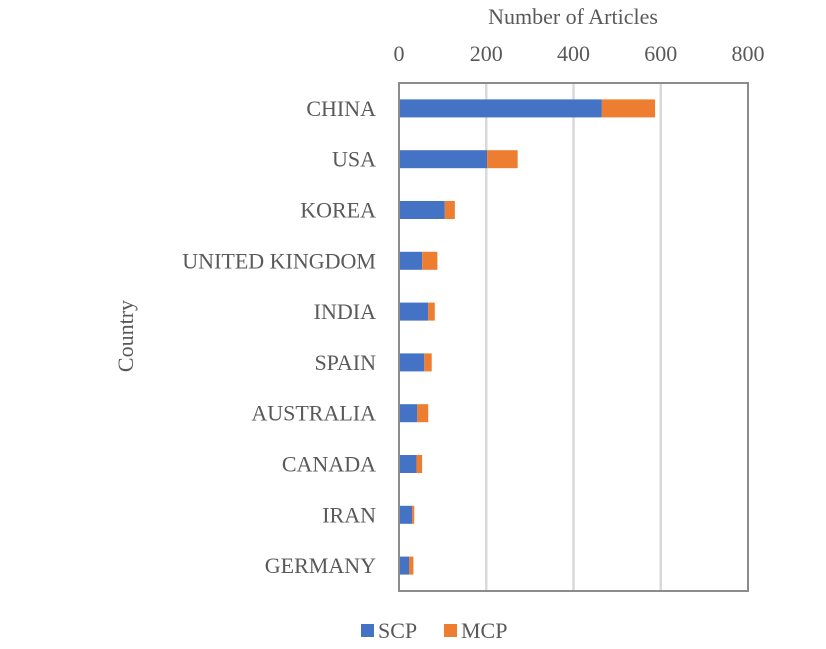  I want to click on category-label: INDIA, so click(345, 311).